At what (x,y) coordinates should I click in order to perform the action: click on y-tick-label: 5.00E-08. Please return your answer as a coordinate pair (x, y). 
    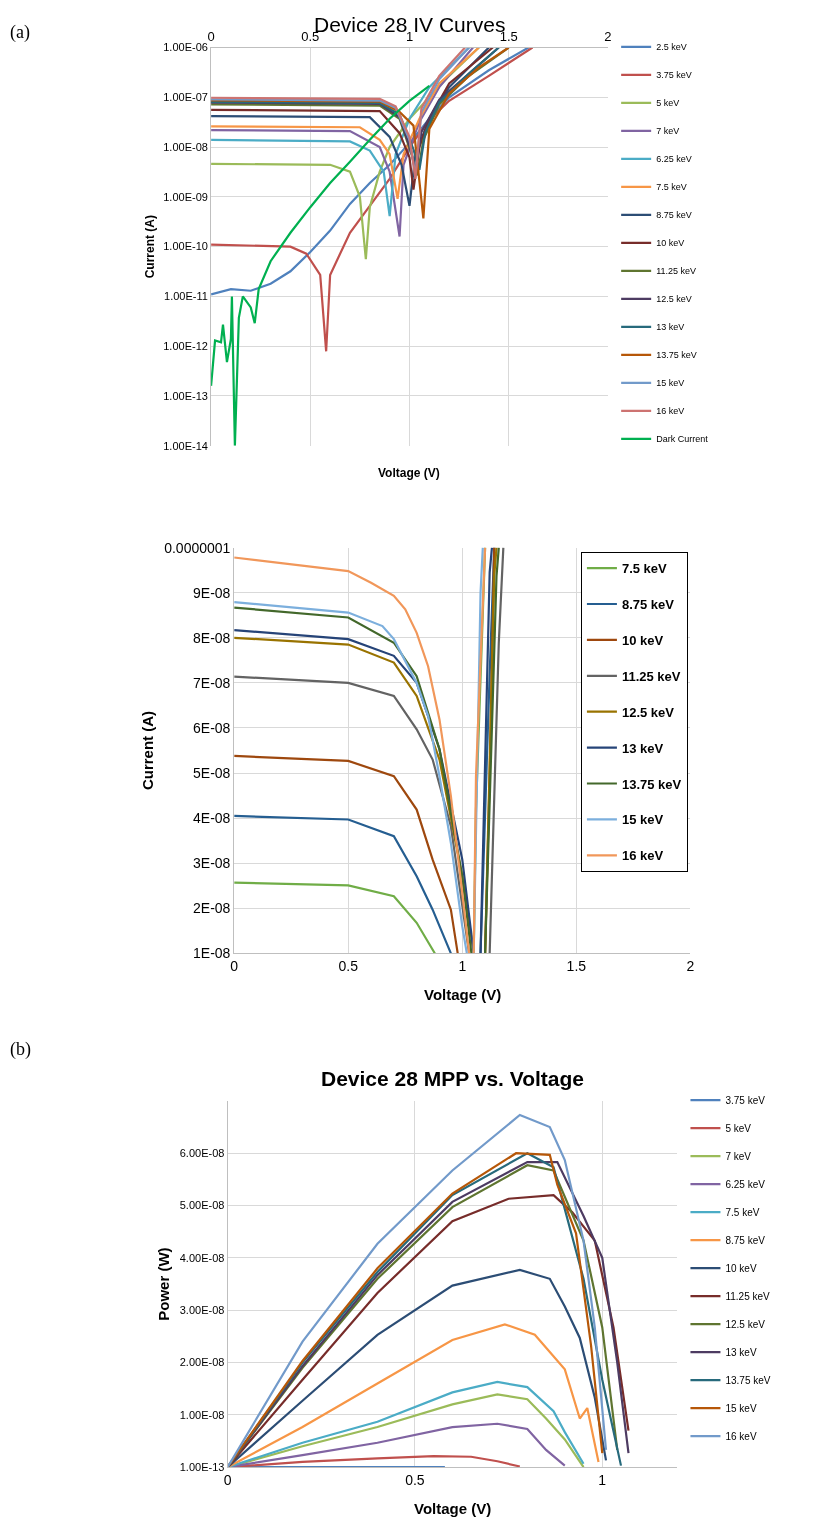
    Looking at the image, I should click on (202, 1205).